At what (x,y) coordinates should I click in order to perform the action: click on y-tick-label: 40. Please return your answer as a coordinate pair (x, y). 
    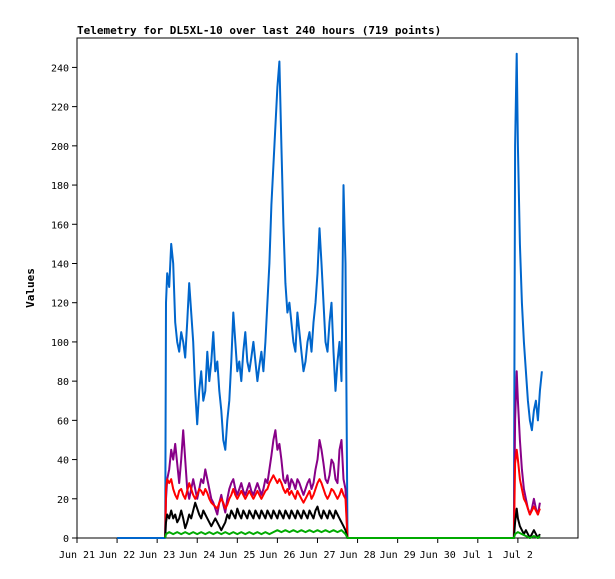
    Looking at the image, I should click on (63, 461).